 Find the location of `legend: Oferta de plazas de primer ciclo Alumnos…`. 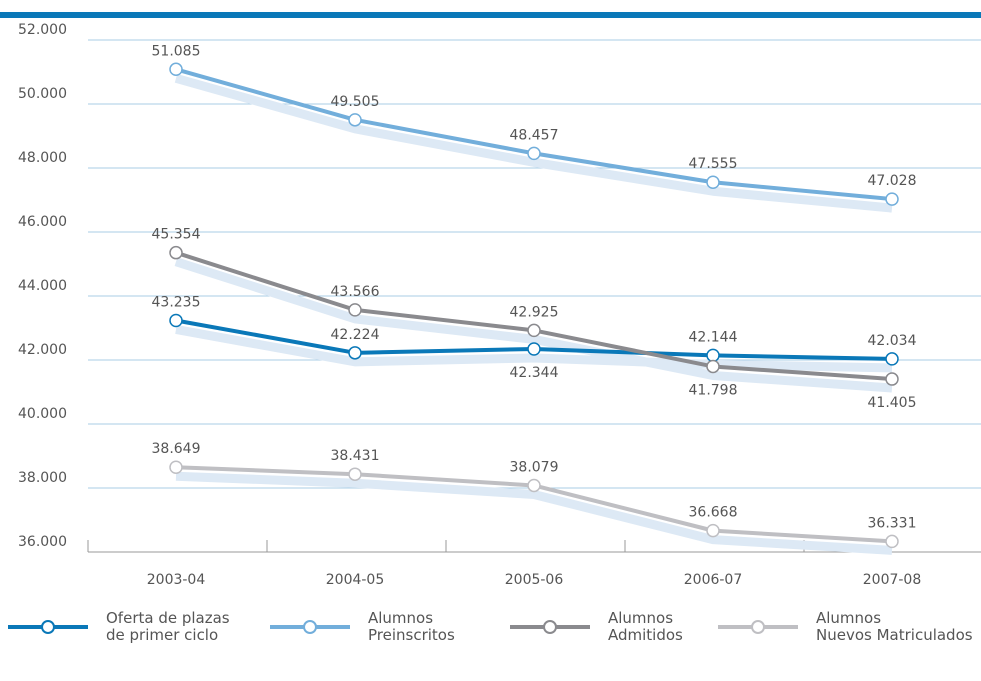

legend: Oferta de plazas de primer ciclo Alumnos… is located at coordinates (490, 645).